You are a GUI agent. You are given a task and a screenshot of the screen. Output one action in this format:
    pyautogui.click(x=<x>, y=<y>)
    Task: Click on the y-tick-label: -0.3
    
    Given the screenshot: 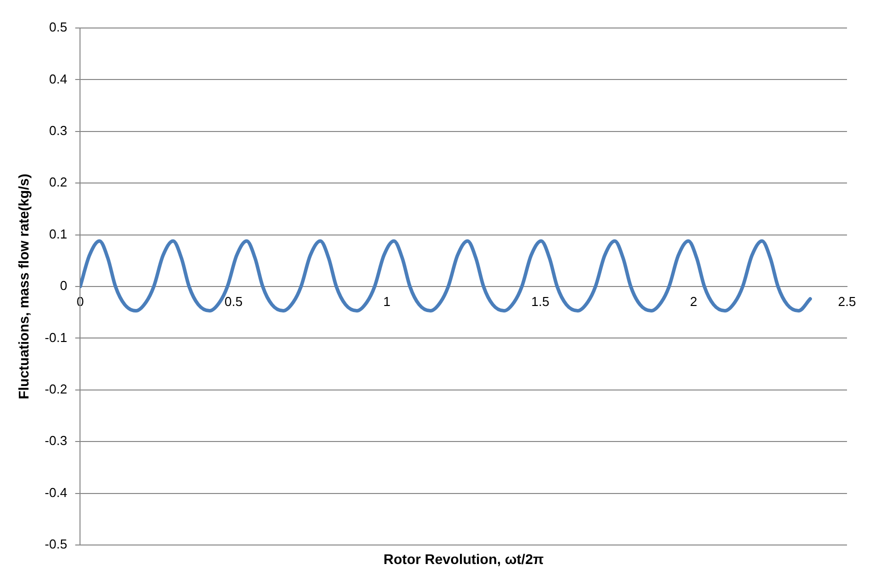 What is the action you would take?
    pyautogui.click(x=56, y=440)
    